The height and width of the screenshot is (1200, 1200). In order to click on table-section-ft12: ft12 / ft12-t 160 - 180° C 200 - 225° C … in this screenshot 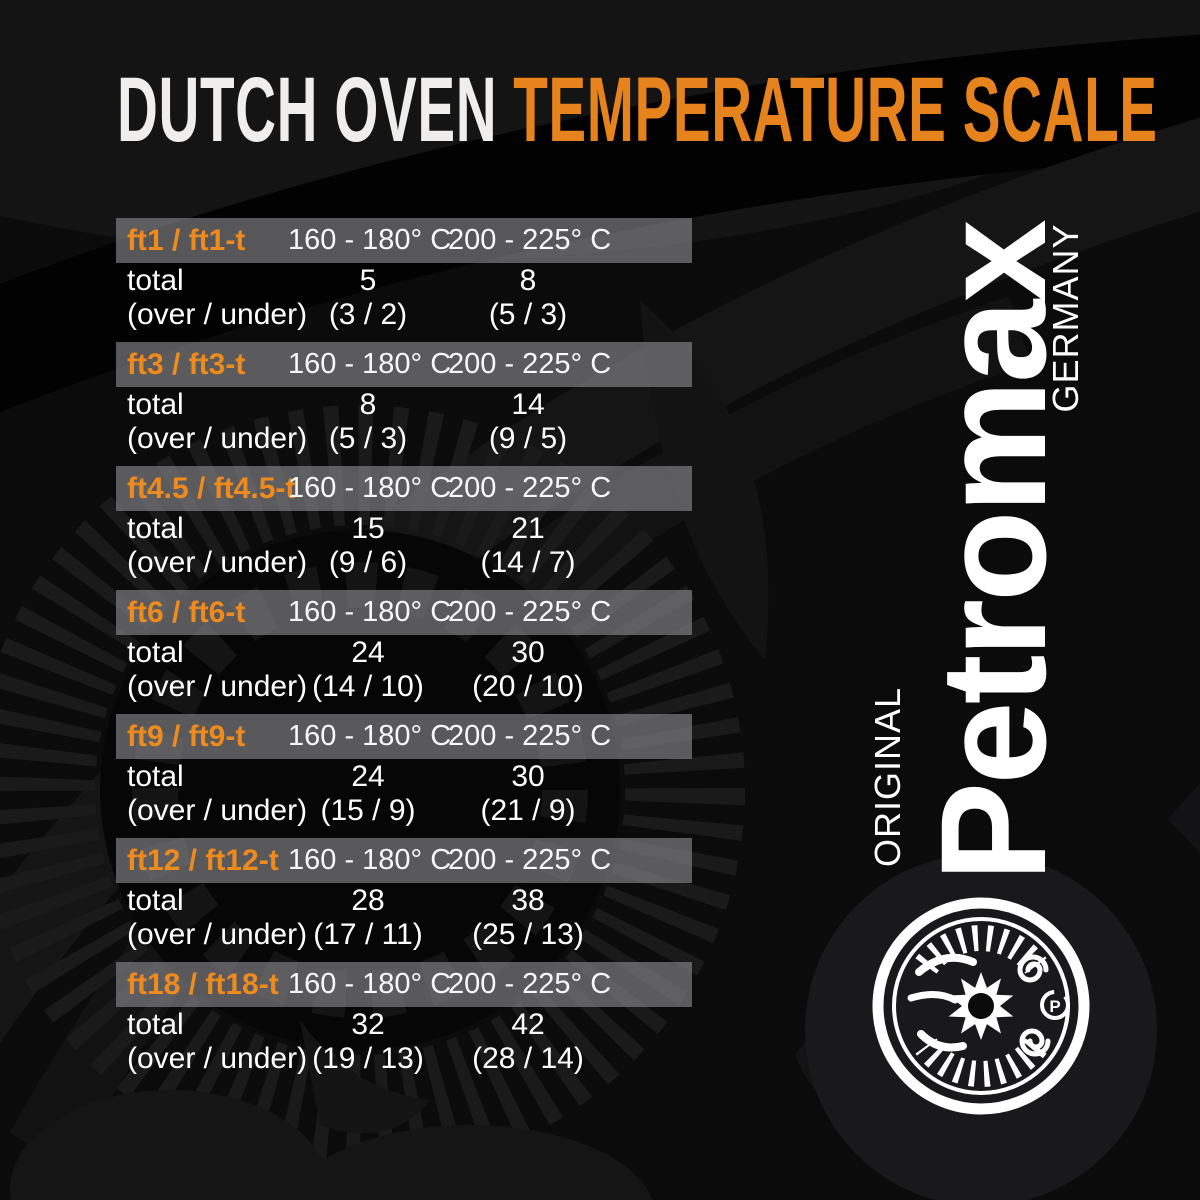, I will do `click(404, 894)`.